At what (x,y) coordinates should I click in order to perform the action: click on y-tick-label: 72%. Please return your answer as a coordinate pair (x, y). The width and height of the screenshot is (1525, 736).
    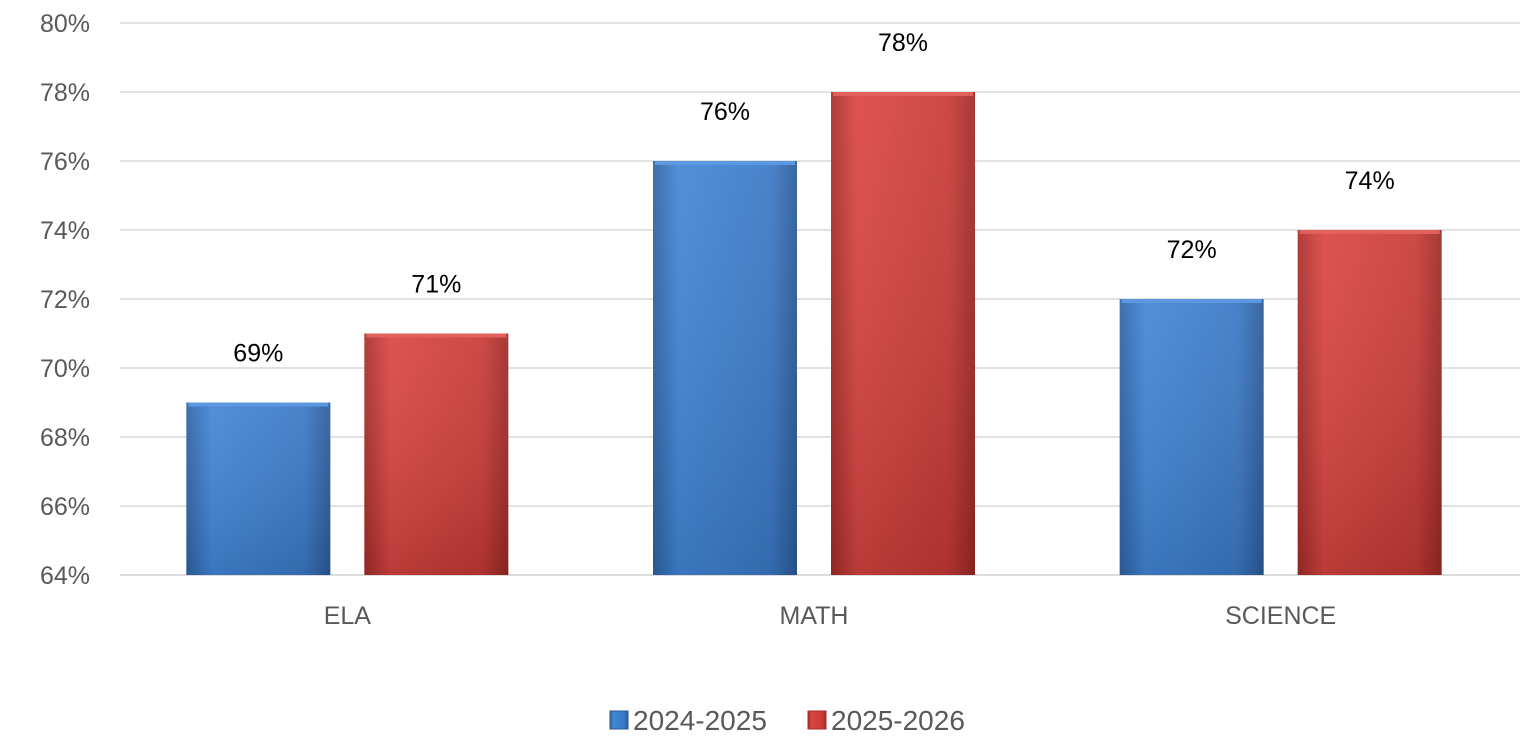
    Looking at the image, I should click on (65, 300).